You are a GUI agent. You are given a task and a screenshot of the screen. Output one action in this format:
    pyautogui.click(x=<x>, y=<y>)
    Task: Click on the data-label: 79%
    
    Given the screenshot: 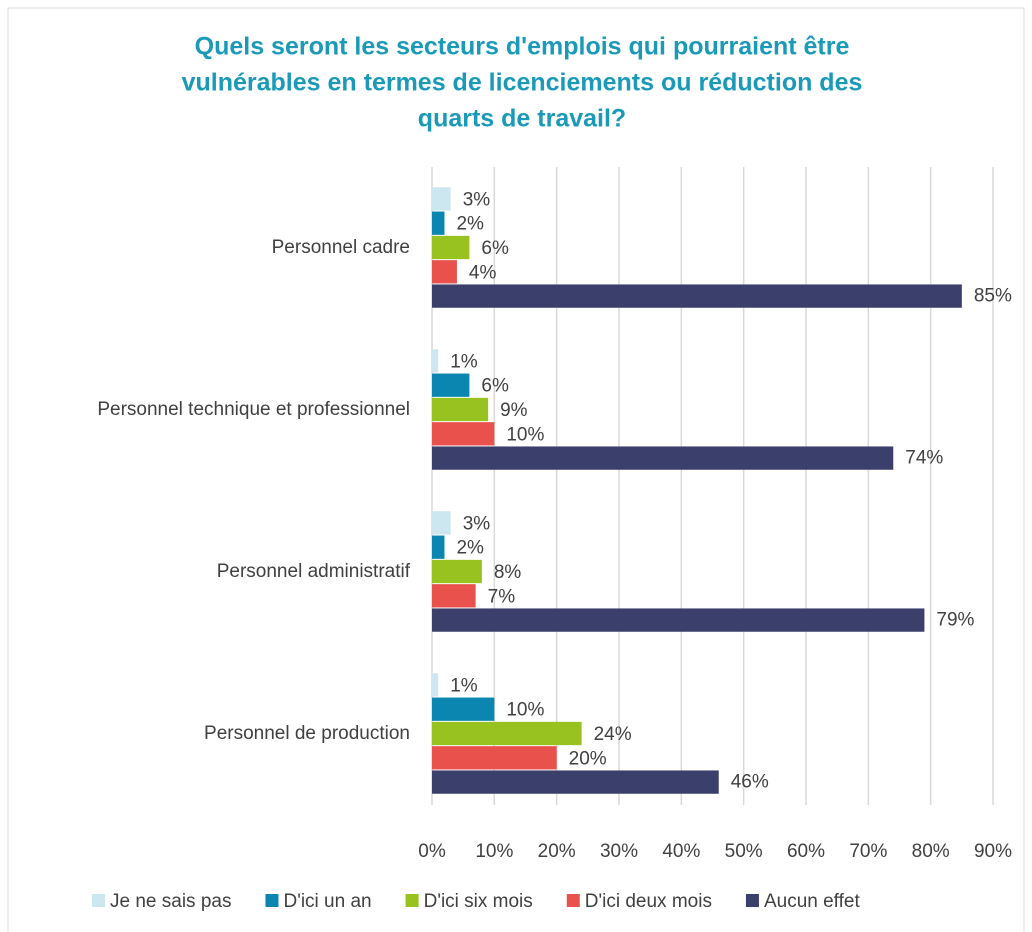 What is the action you would take?
    pyautogui.click(x=955, y=620)
    